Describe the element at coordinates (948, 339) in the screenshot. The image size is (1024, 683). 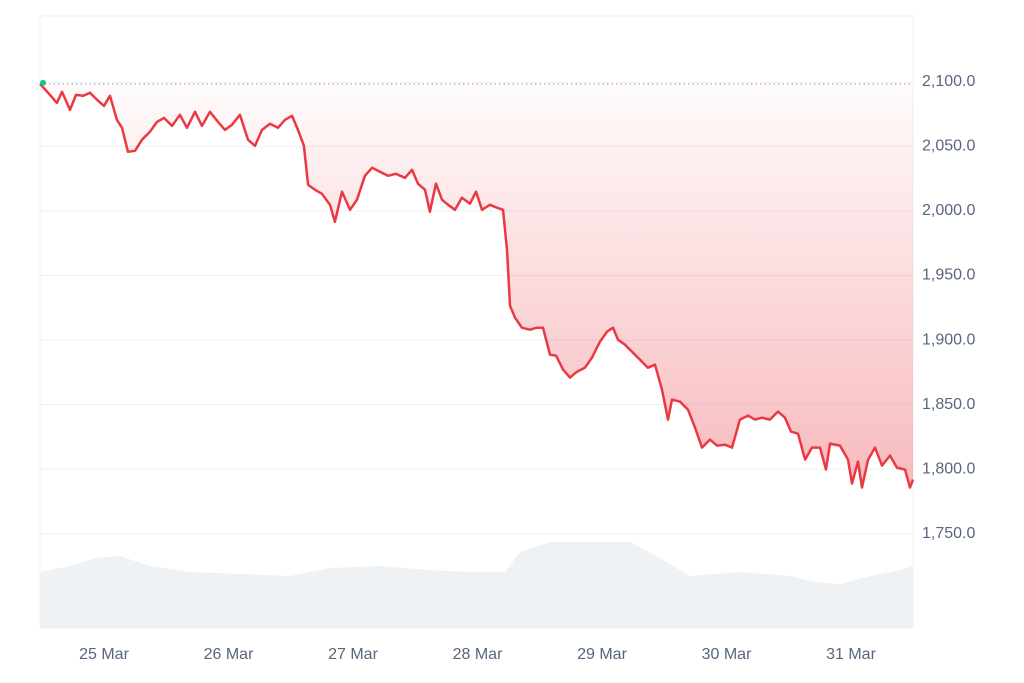
I see `y-tick-label: 1,900.0` at that location.